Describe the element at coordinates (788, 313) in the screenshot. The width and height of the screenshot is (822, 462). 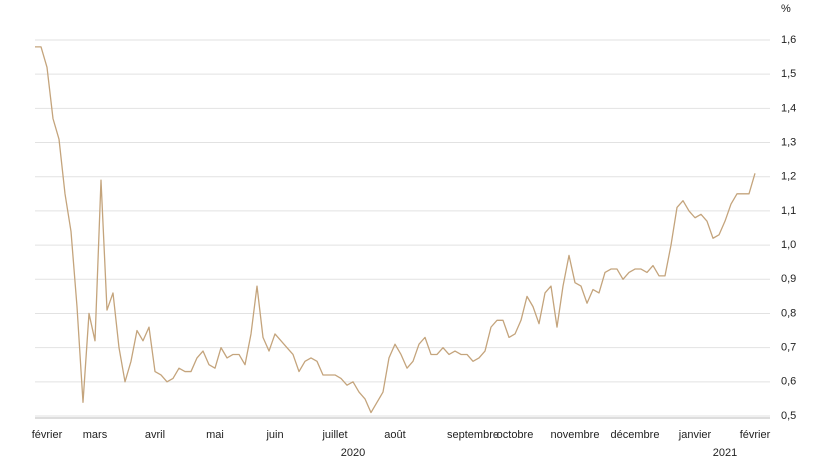
I see `y-tick-label: 0,8` at that location.